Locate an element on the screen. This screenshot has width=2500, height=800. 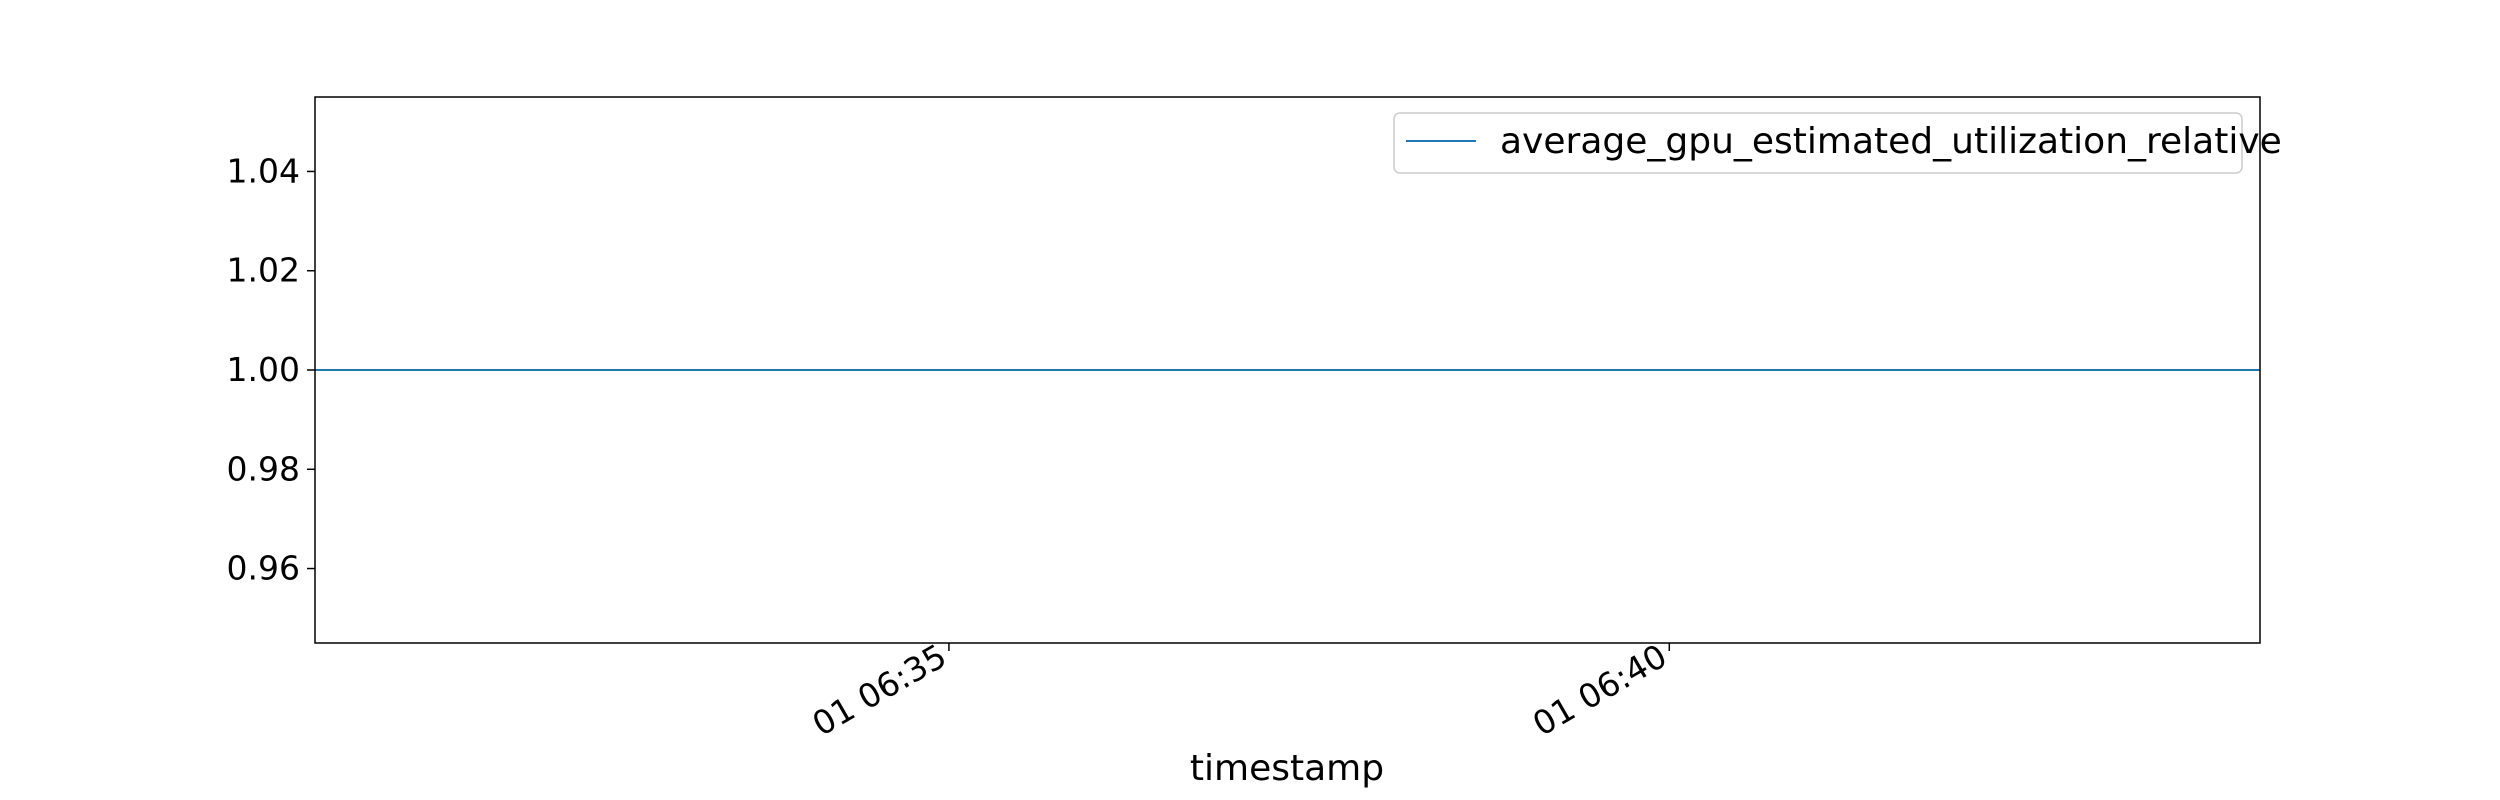
y-axis: 0.96 0.98 1.00 1.02 1.04 is located at coordinates (271, 369).